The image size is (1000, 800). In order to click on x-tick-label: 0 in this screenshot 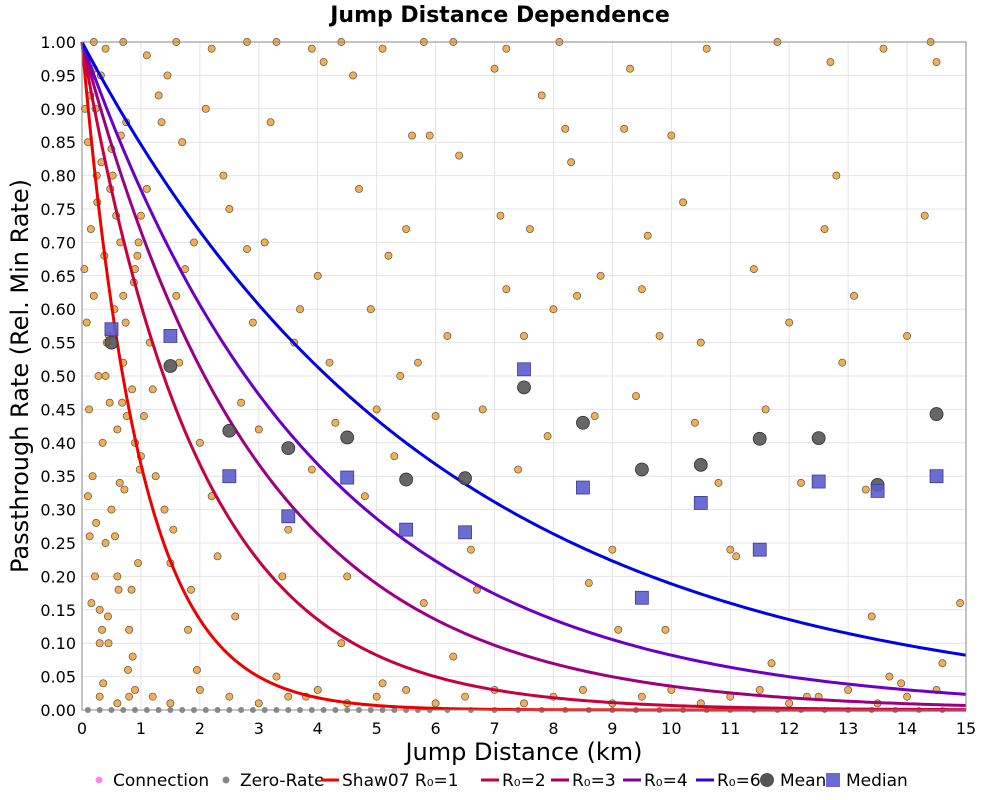, I will do `click(82, 728)`.